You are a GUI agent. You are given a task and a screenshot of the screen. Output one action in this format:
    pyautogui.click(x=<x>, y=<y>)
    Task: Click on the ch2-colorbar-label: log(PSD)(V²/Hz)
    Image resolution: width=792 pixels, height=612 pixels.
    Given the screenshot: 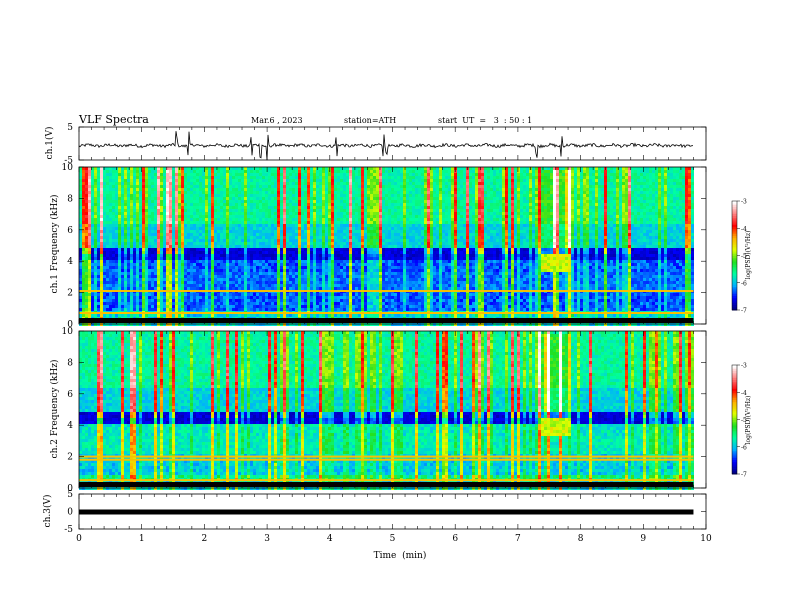 What is the action you would take?
    pyautogui.click(x=748, y=420)
    